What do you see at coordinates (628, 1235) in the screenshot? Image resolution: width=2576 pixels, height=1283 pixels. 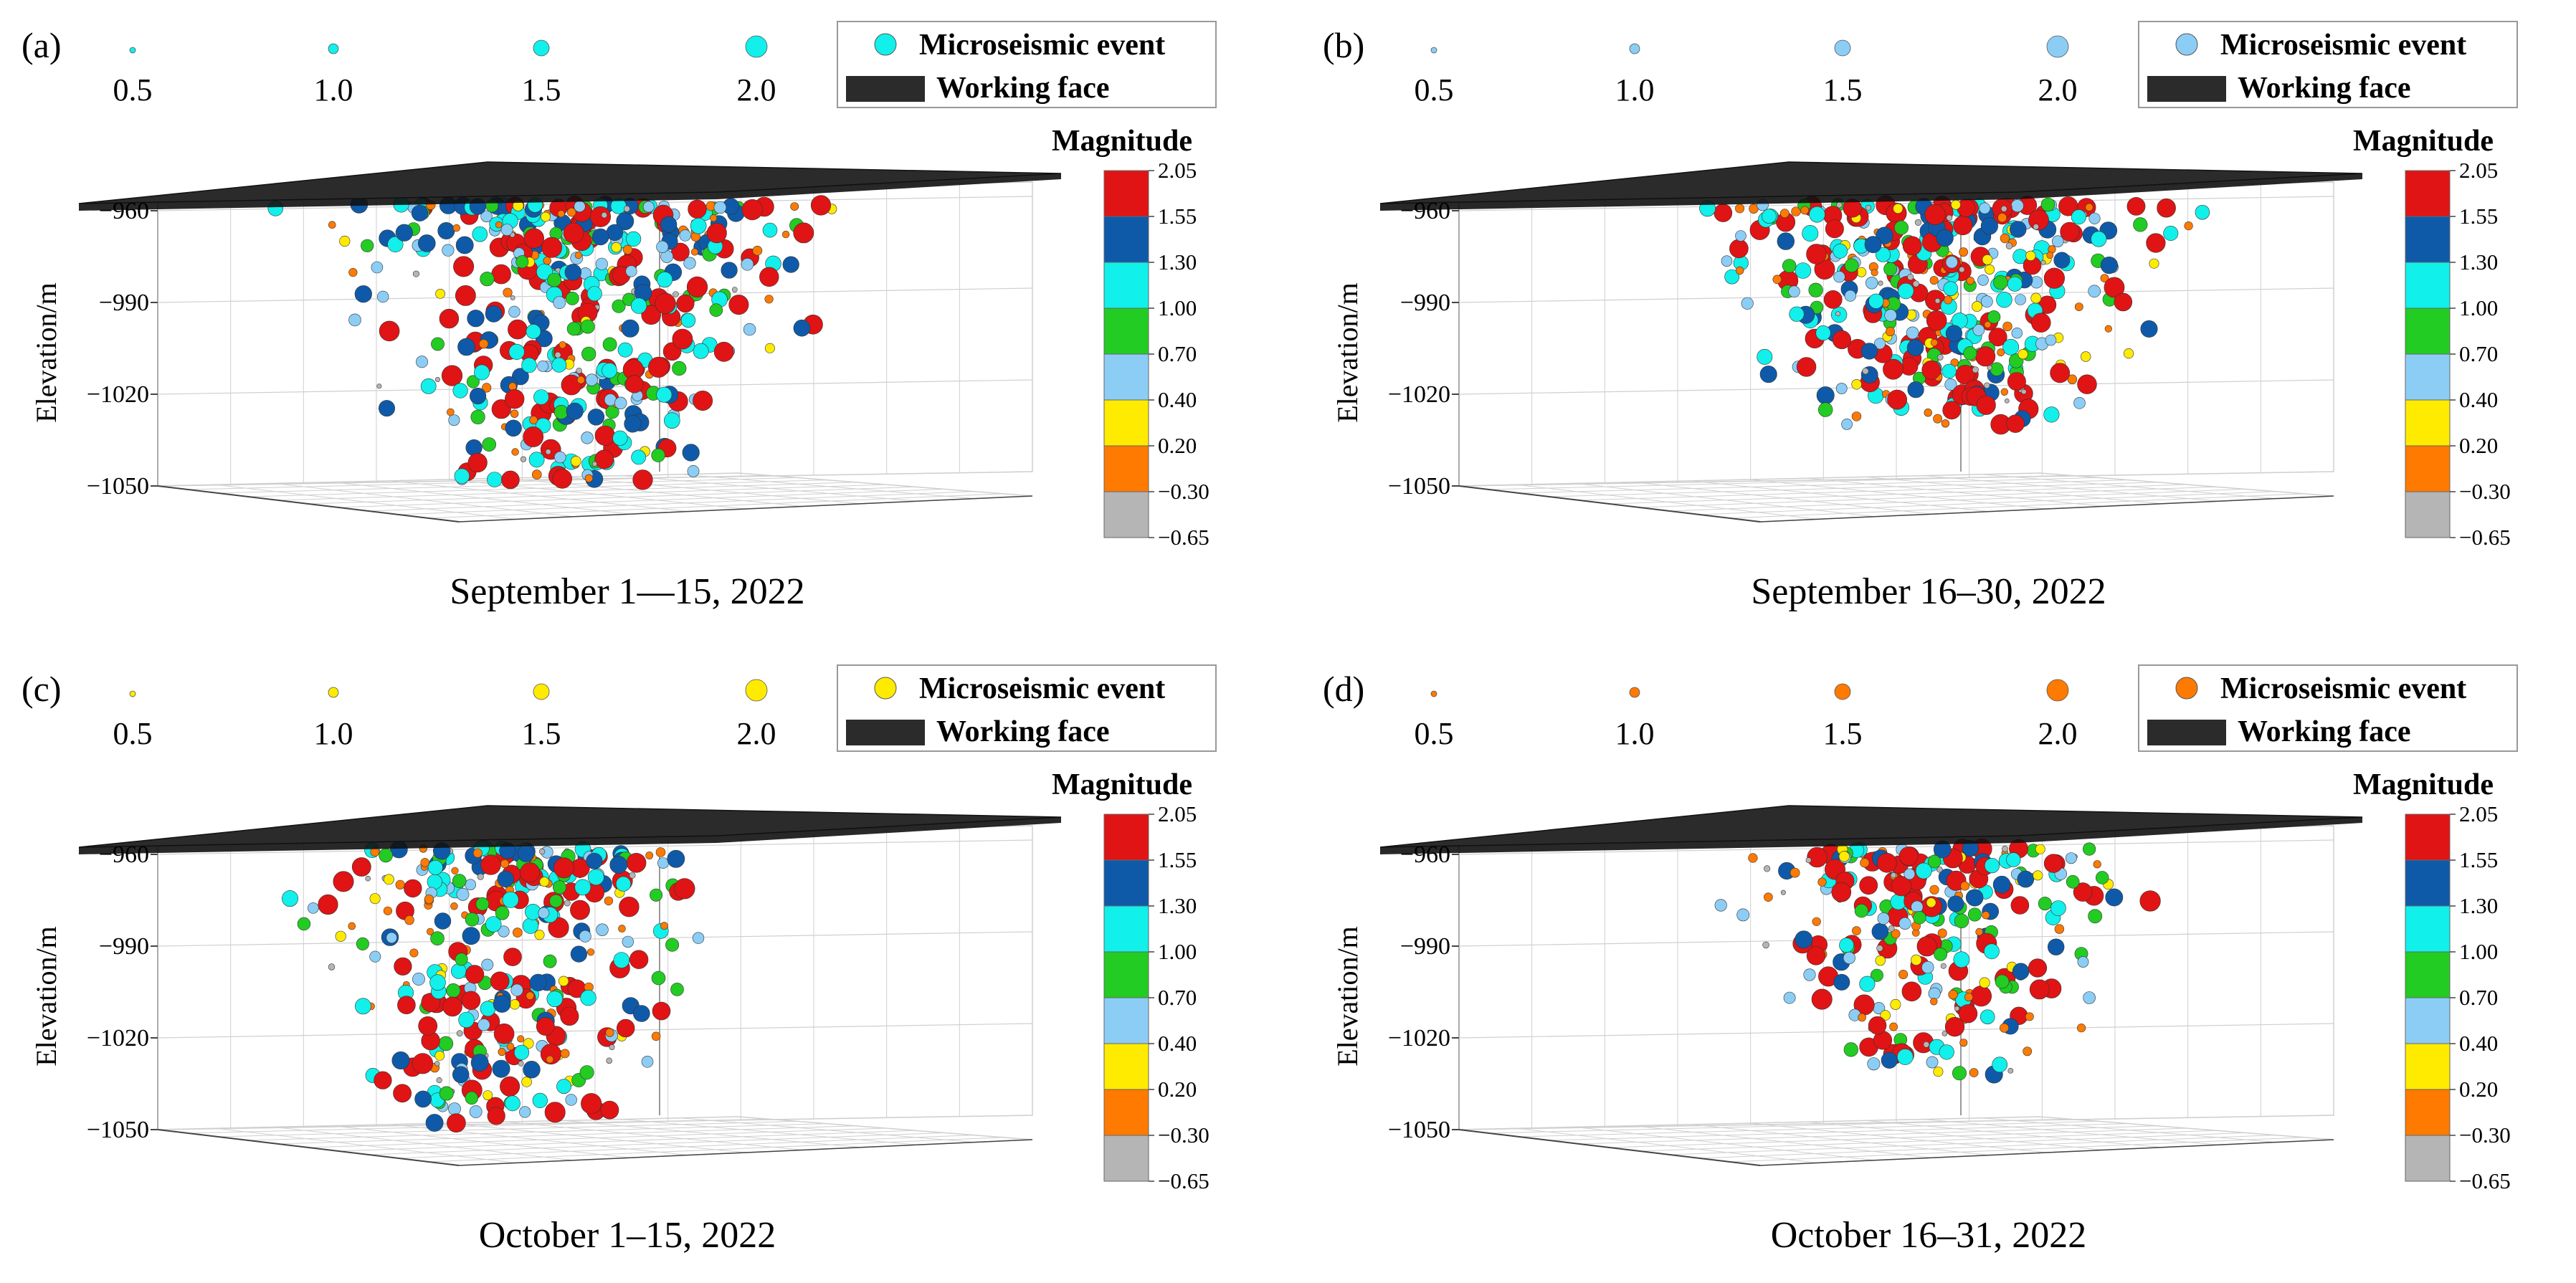 I see `panel-title: October 1–15, 2022` at bounding box center [628, 1235].